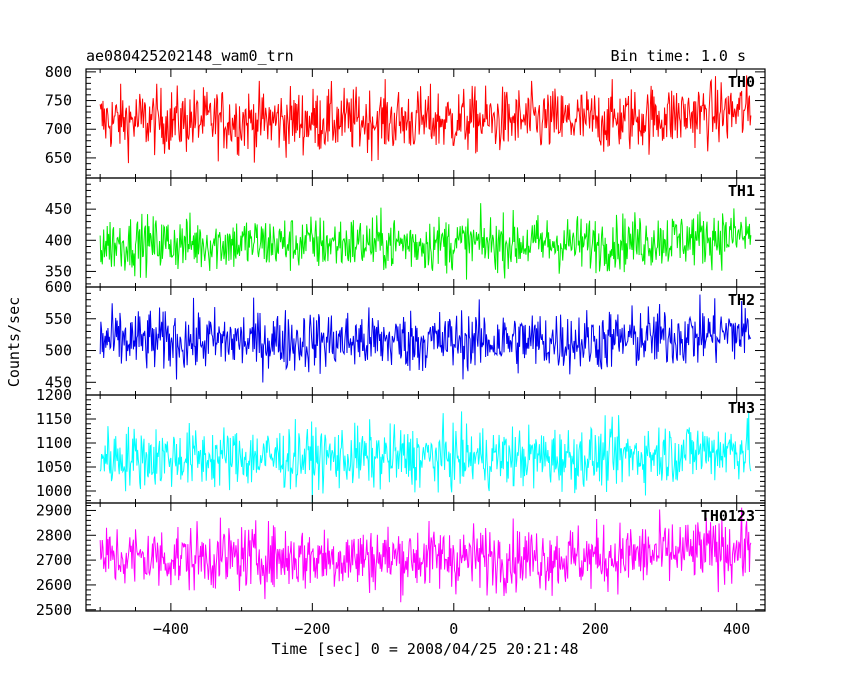  Describe the element at coordinates (54, 467) in the screenshot. I see `y-tick-label: 1050` at that location.